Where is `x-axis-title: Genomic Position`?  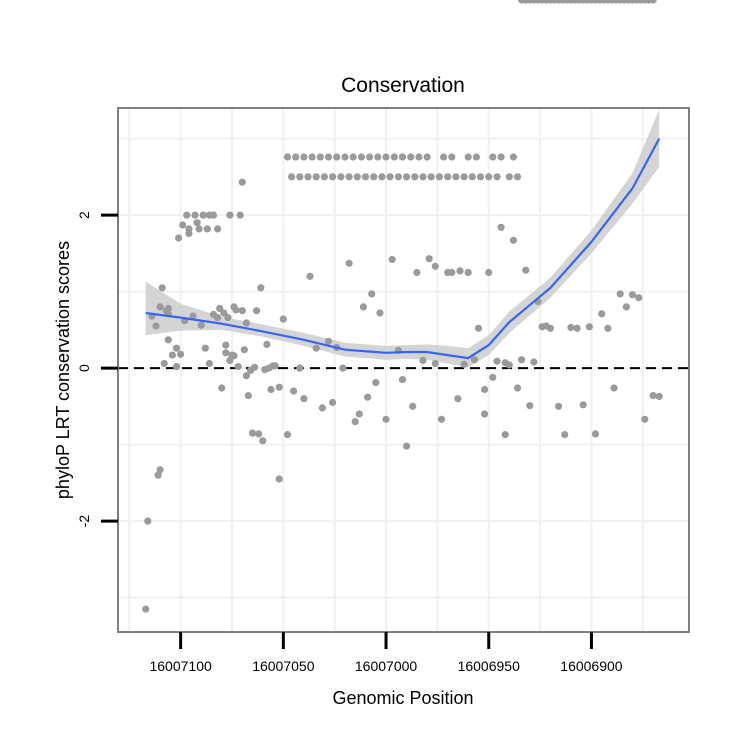
x-axis-title: Genomic Position is located at coordinates (402, 698).